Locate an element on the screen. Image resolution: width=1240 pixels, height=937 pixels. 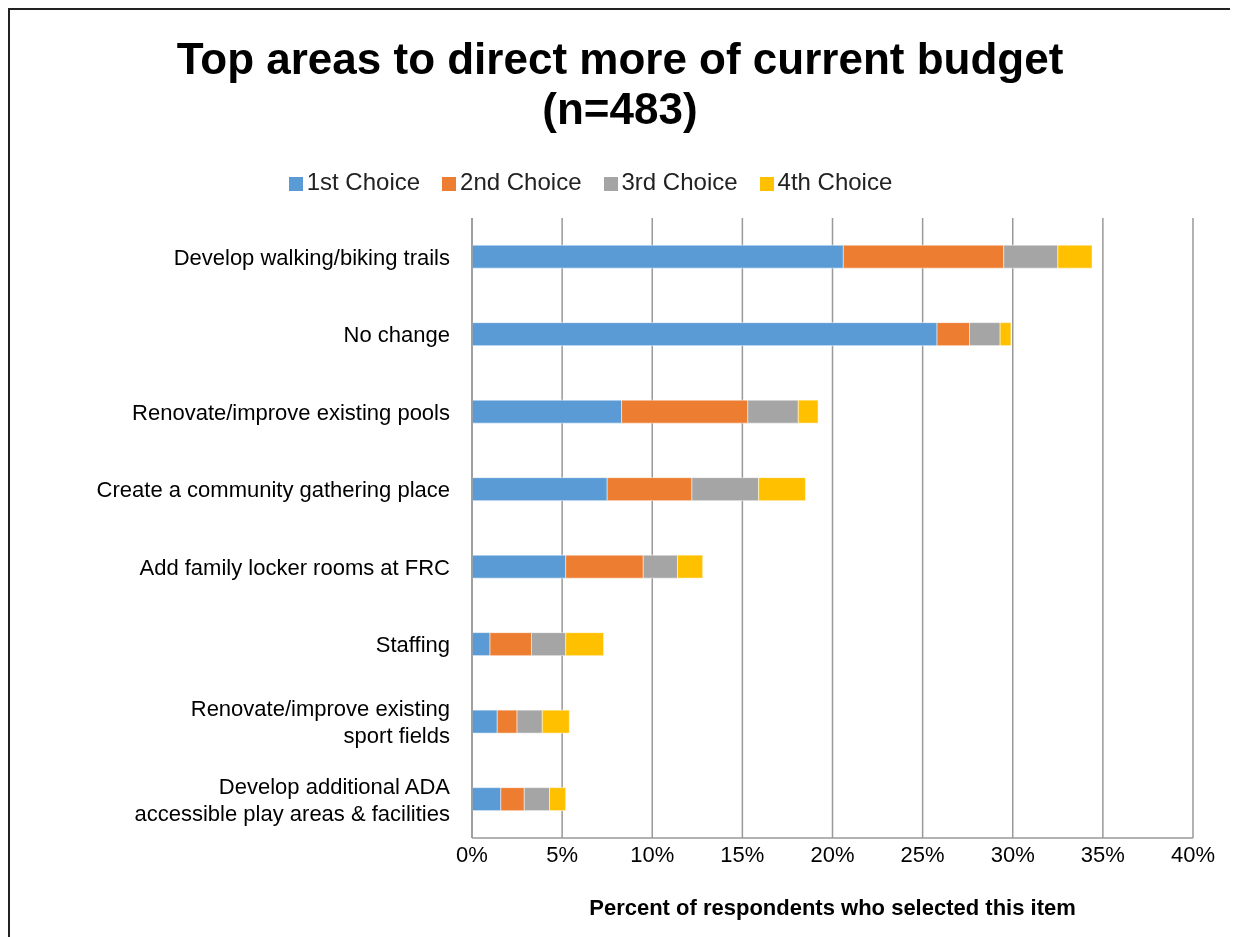
chart-title: Top areas to direct more of current budget (n=483) is located at coordinates (620, 84).